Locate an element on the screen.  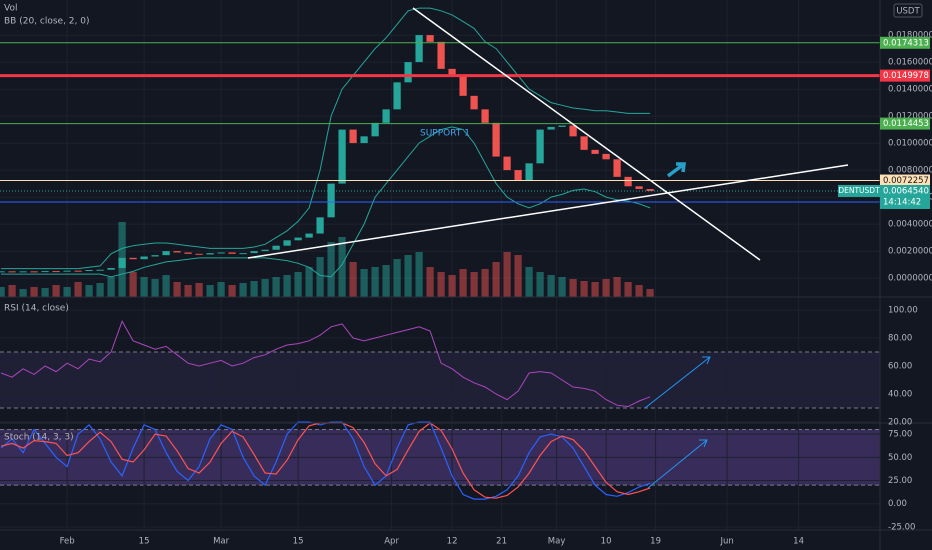
price-level-label: 0.0149978 is located at coordinates (906, 76).